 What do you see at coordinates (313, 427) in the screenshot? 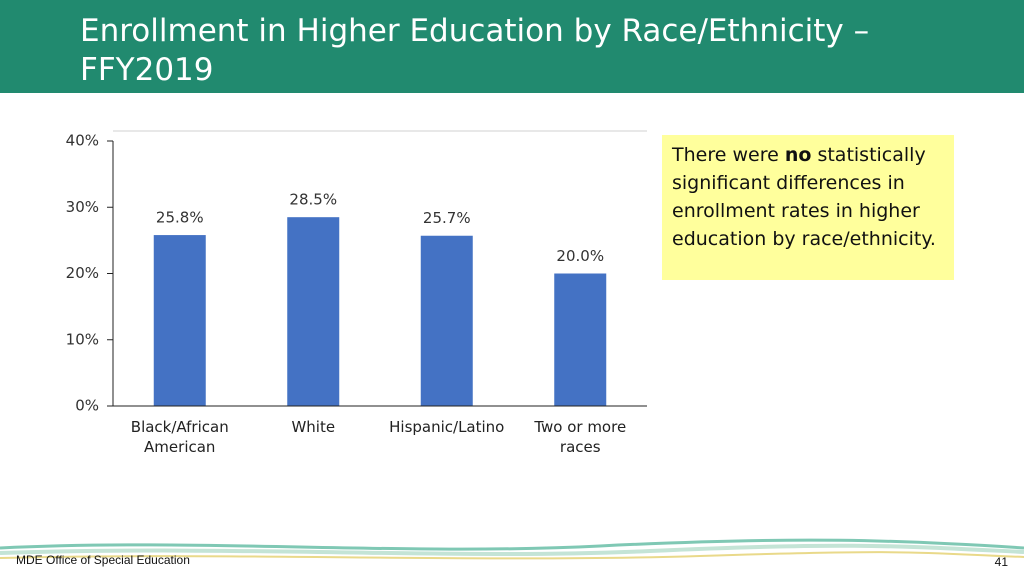
I see `x-tick-label: White` at bounding box center [313, 427].